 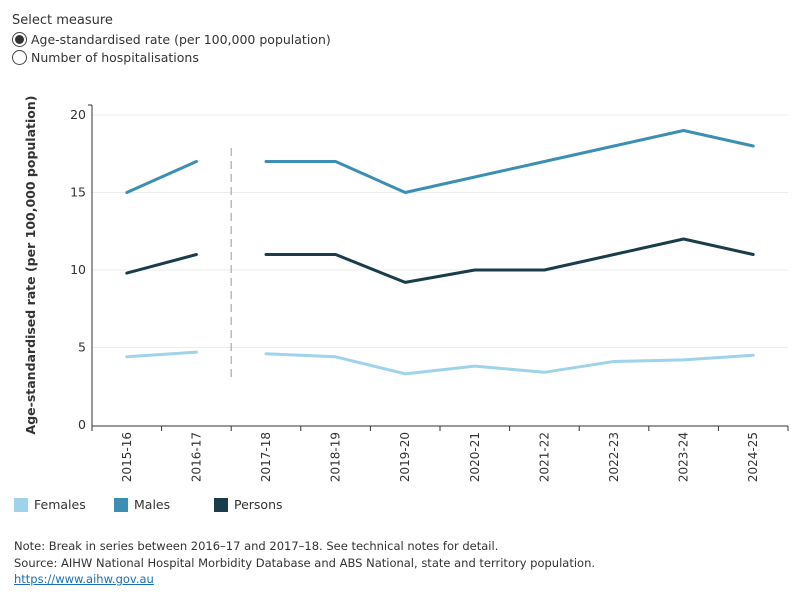 I want to click on legend-item-females: Females, so click(x=64, y=504).